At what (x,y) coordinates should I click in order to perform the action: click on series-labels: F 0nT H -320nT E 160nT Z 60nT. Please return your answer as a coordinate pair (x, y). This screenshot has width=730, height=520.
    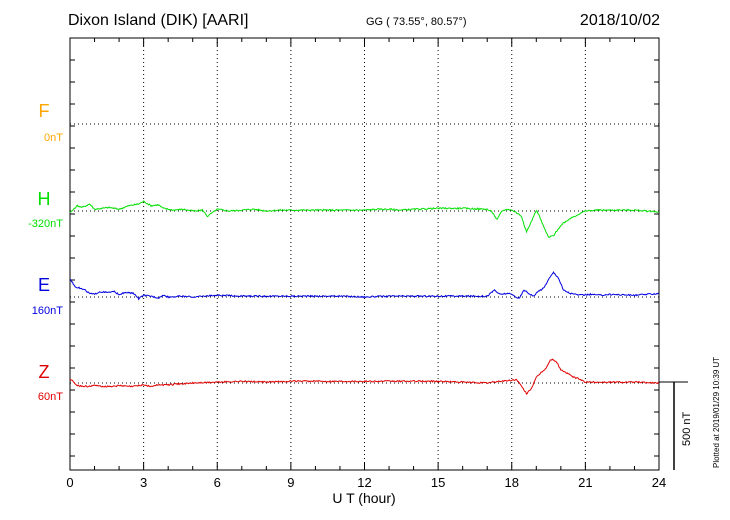
    Looking at the image, I should click on (45, 252).